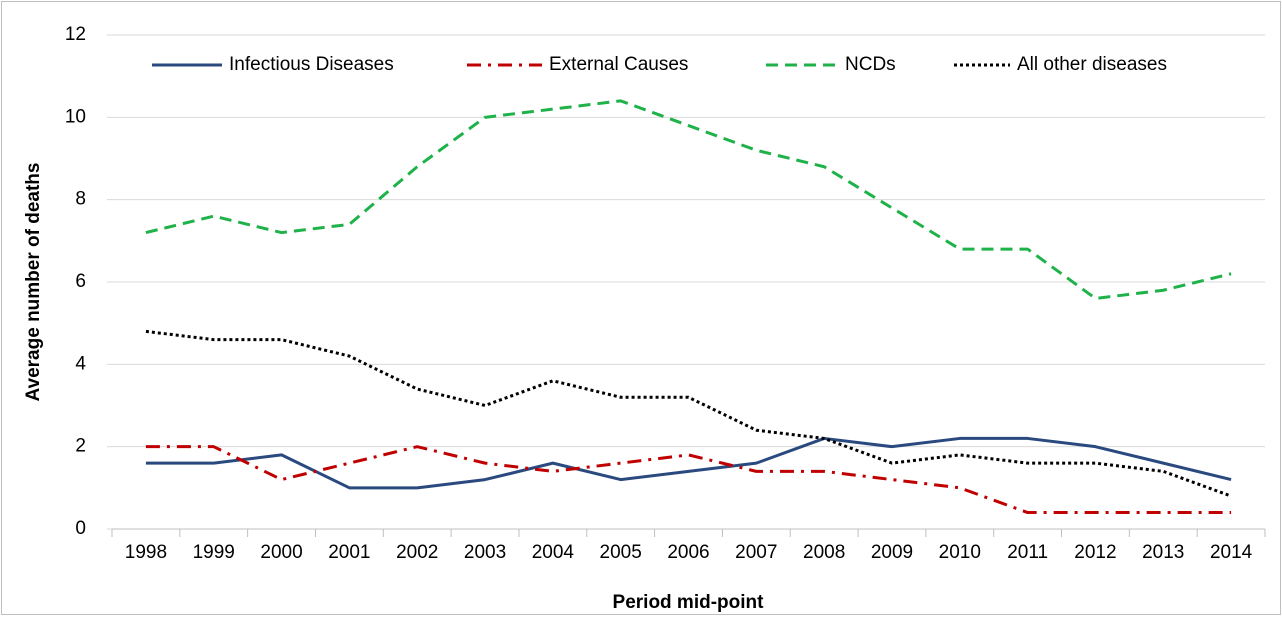 The image size is (1282, 621). What do you see at coordinates (553, 552) in the screenshot?
I see `x-tick-label: 2004` at bounding box center [553, 552].